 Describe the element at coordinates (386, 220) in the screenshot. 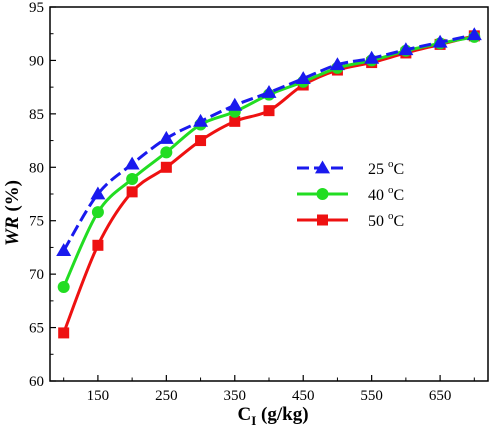

I see `legend-label-50: 50 oC` at that location.